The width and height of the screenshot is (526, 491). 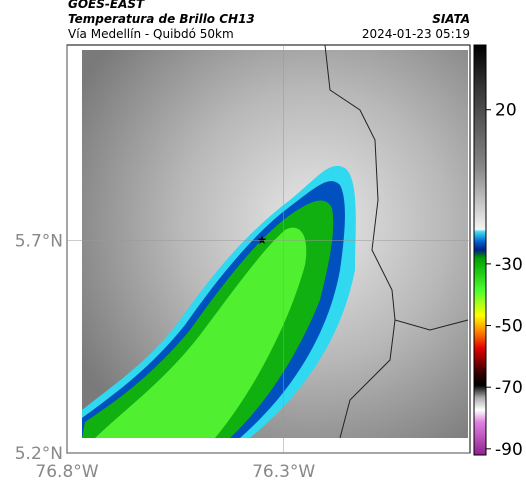 What do you see at coordinates (451, 19) in the screenshot?
I see `agency: SIATA` at bounding box center [451, 19].